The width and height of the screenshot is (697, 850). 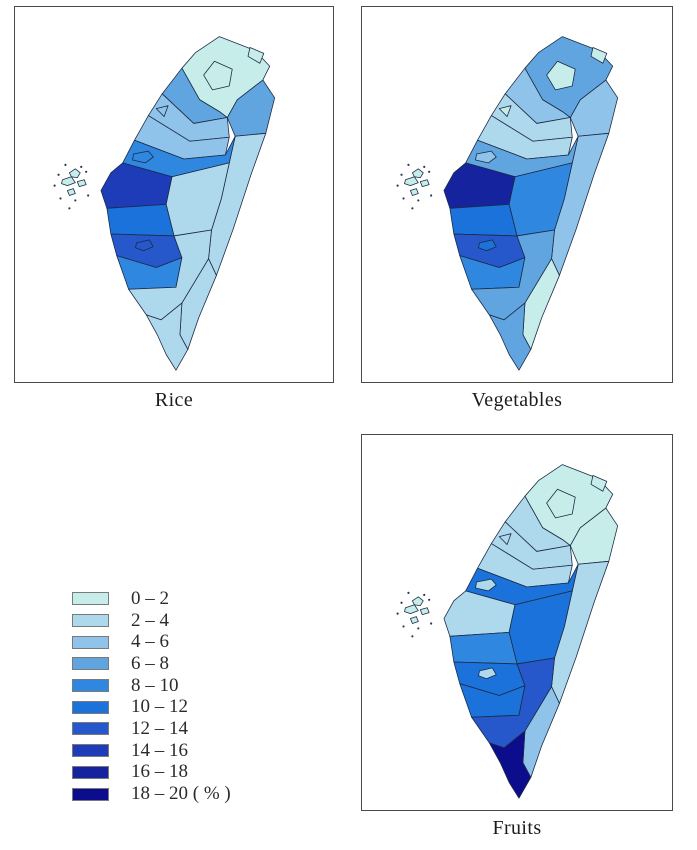 I want to click on region-yunlin-fruits, so click(x=483, y=648).